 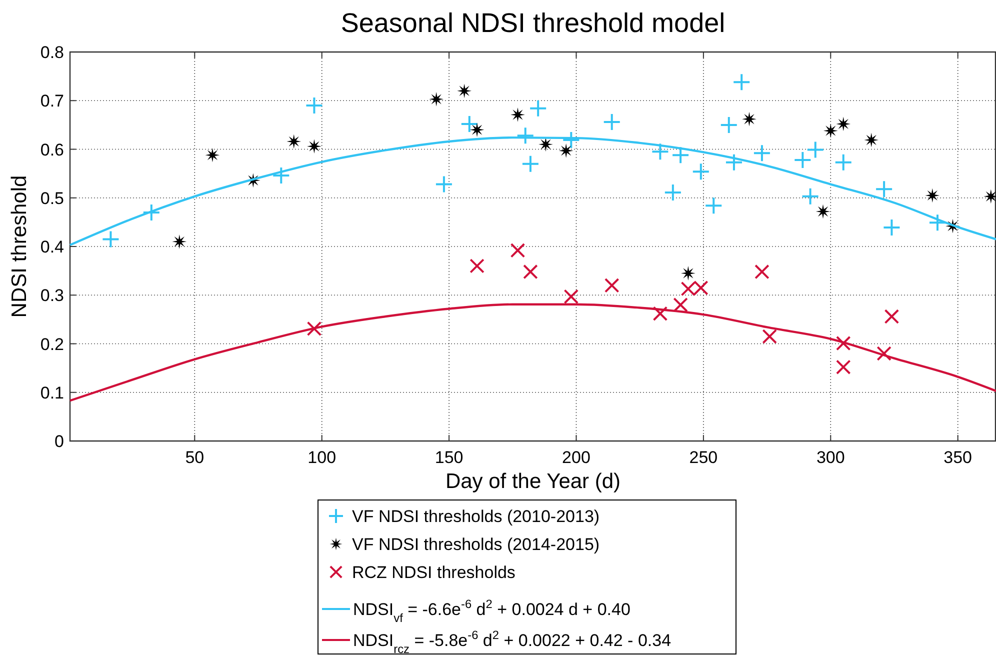 I want to click on y-tick-label: 0.2, so click(x=52, y=344).